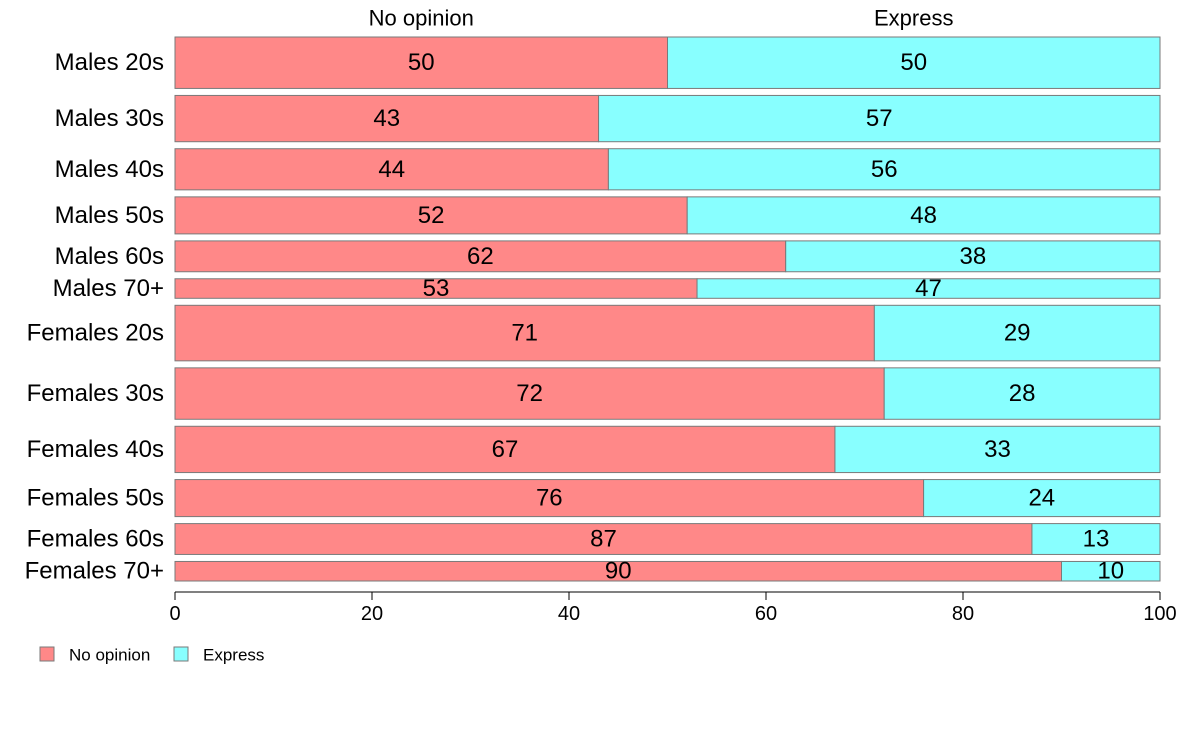 This screenshot has height=736, width=1188. I want to click on category-label: Females 20s, so click(95, 333).